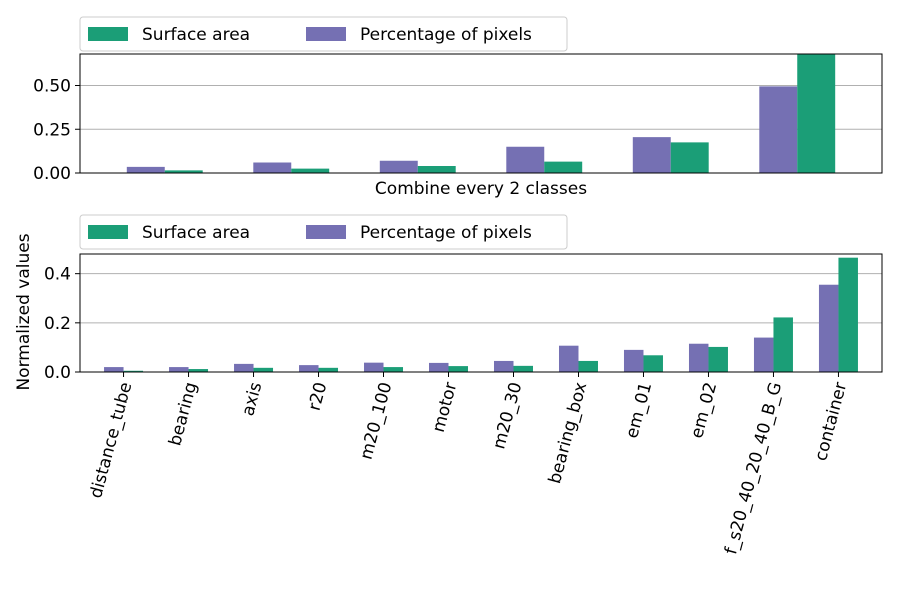 The height and width of the screenshot is (600, 900). I want to click on x-tick-label: axis, so click(252, 399).